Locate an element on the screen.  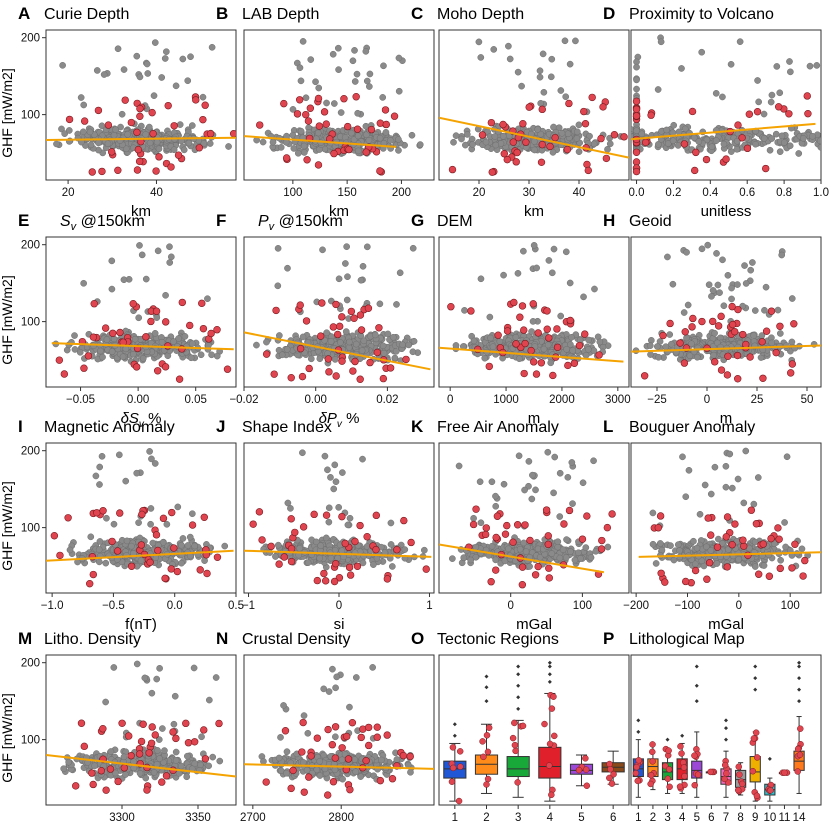
x-tick-label: 1 is located at coordinates (429, 606).